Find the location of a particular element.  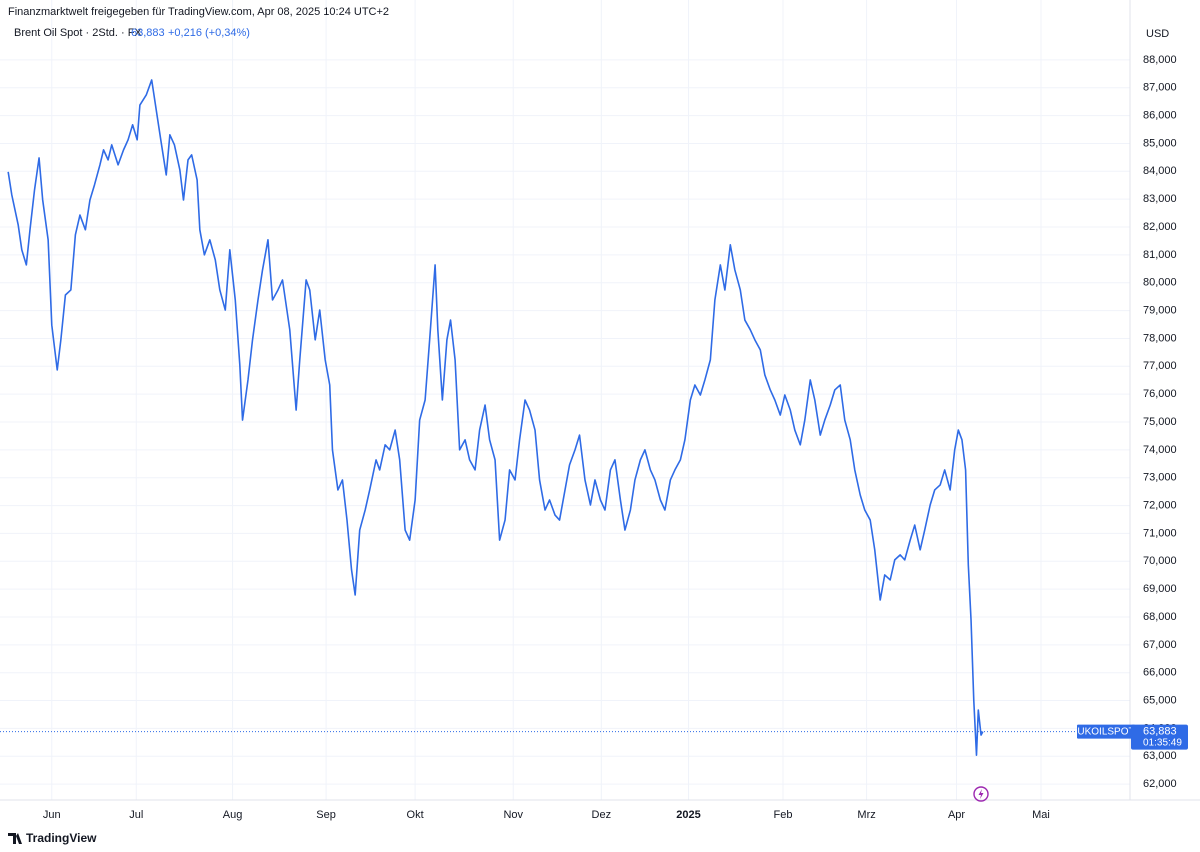

y-tick-label: 67,000 is located at coordinates (1160, 645).